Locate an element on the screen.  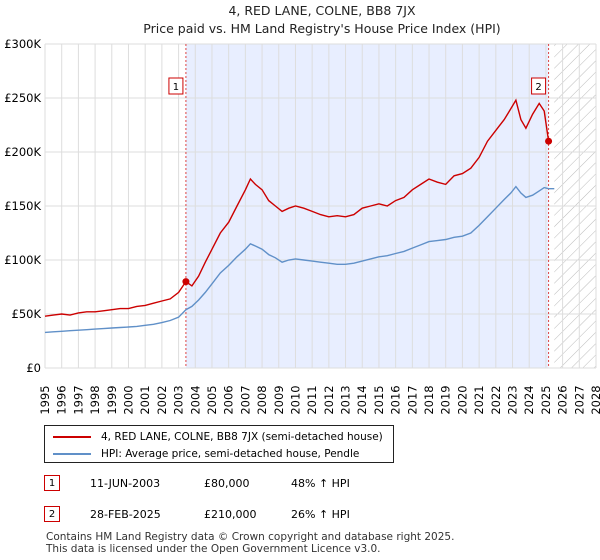
x-tick-label: 2001 is located at coordinates (145, 399).